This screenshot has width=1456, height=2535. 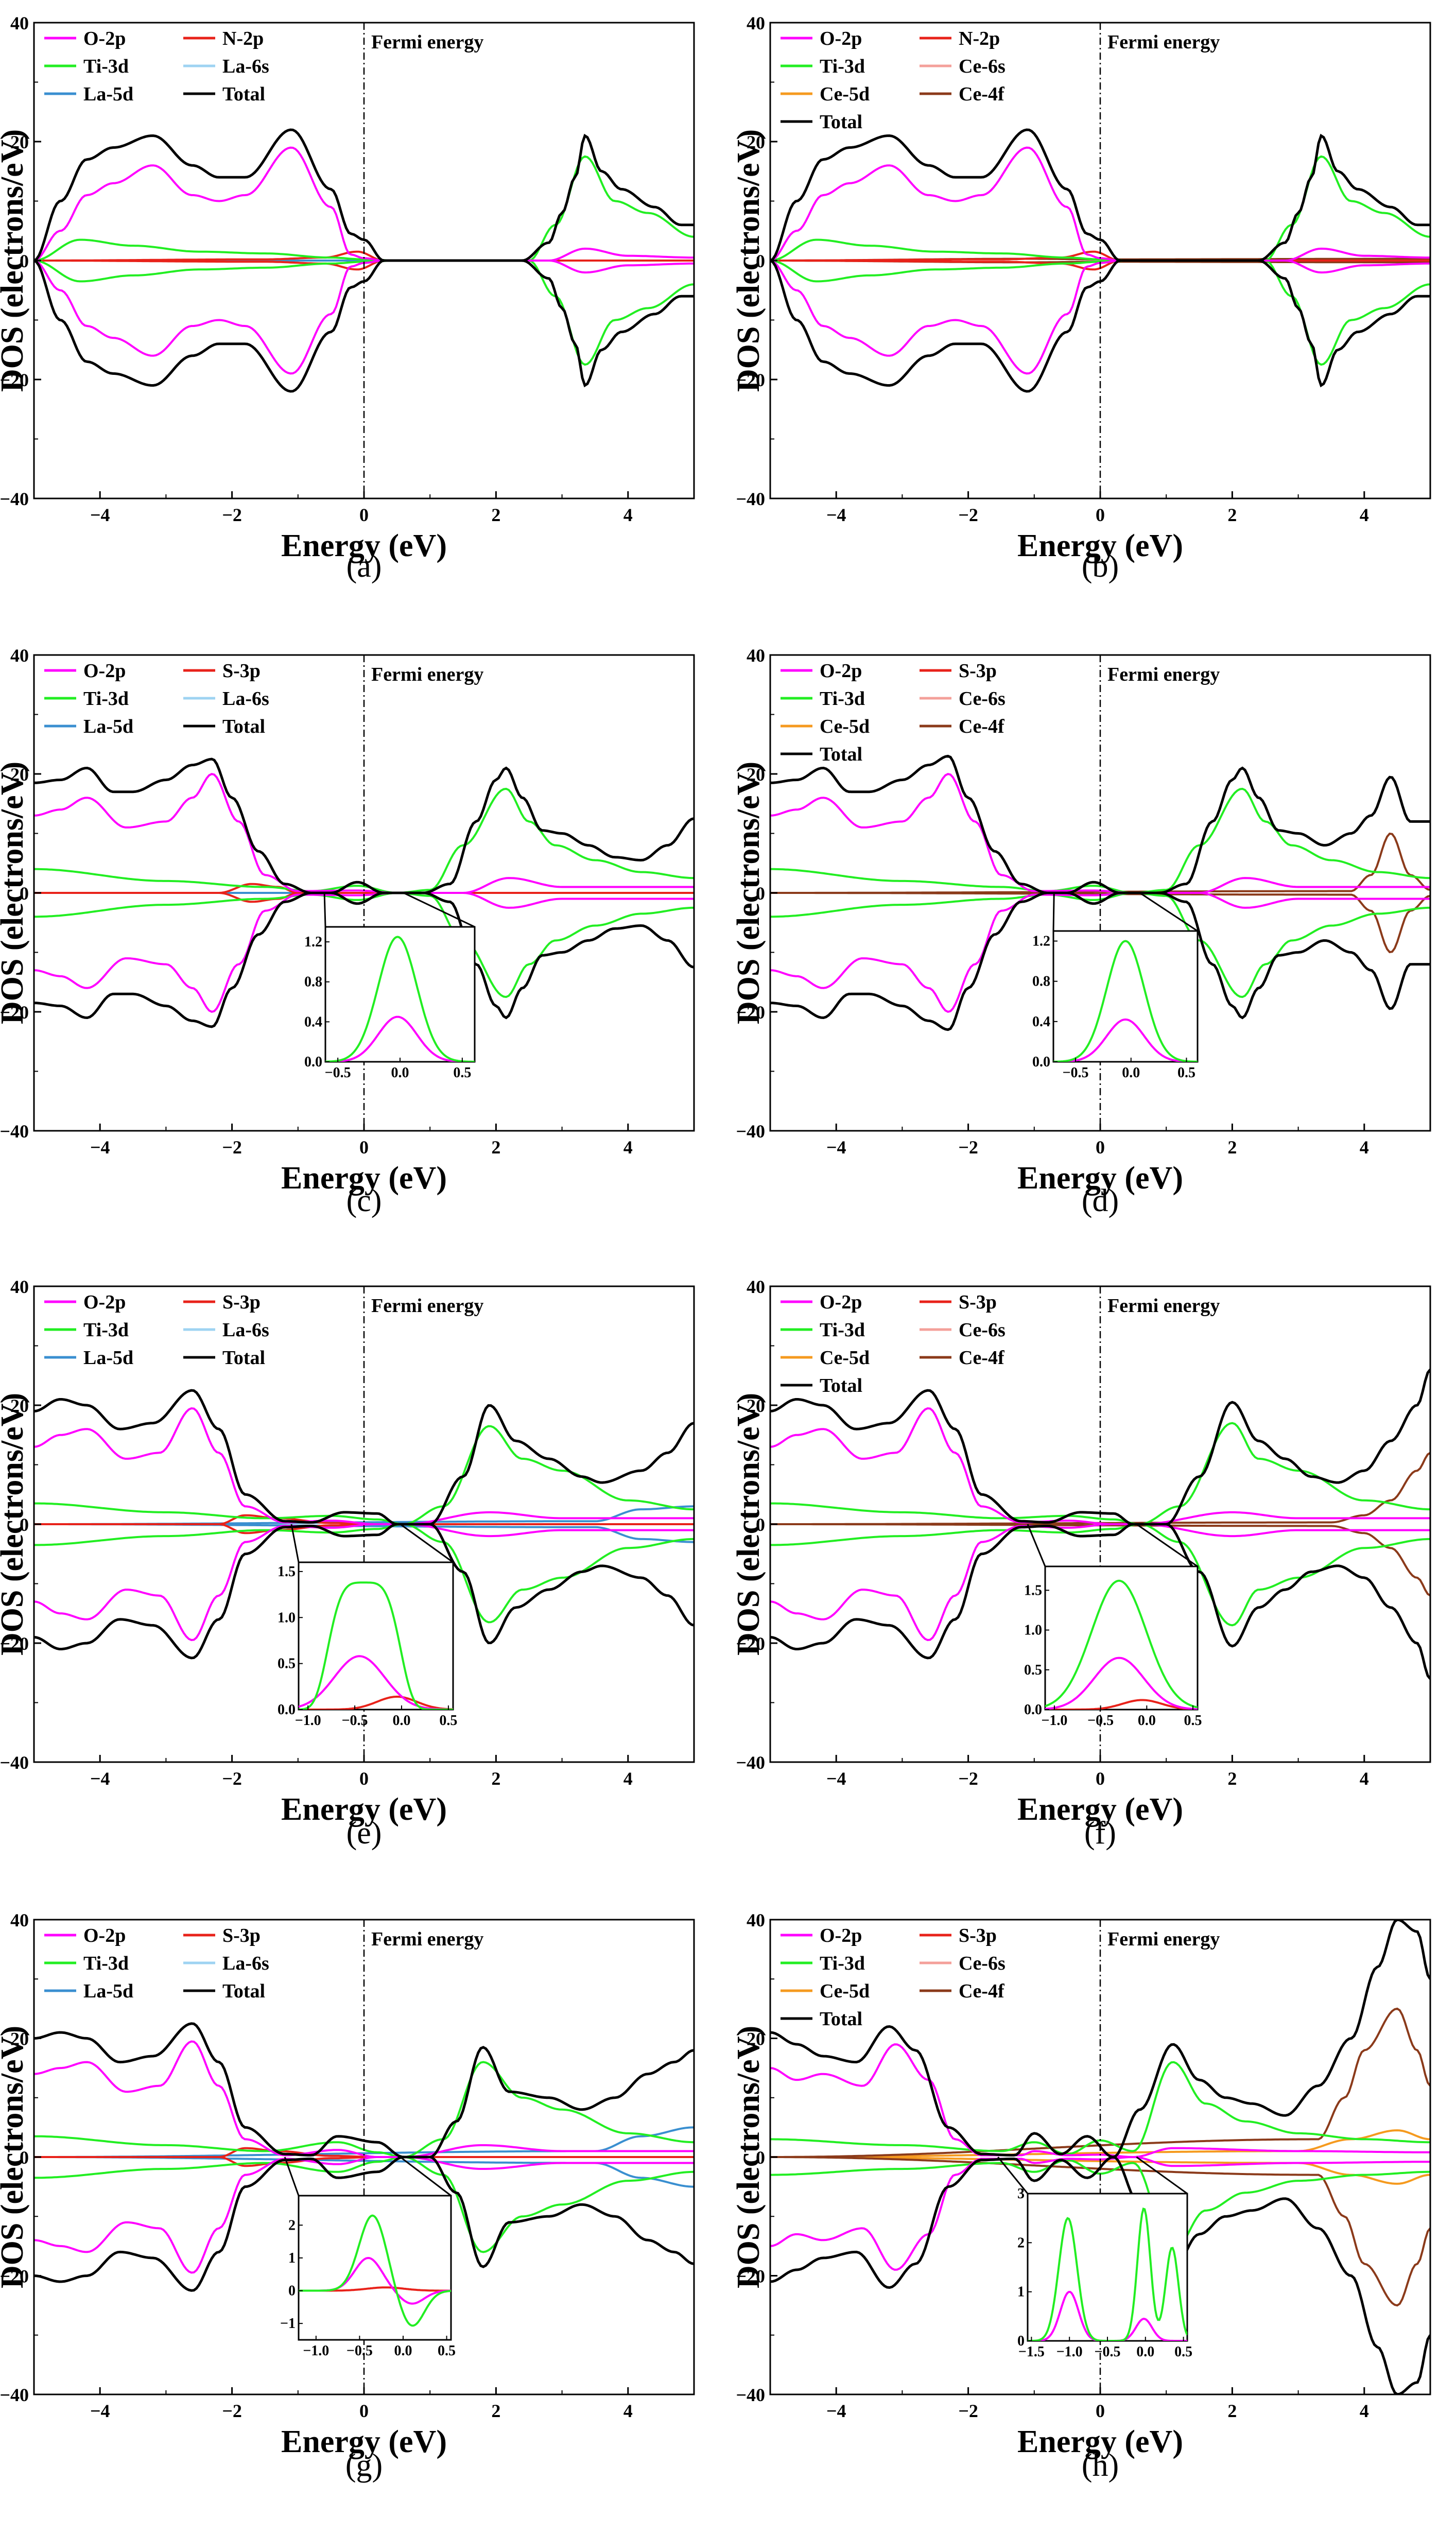 What do you see at coordinates (241, 1302) in the screenshot?
I see `legend-label-s-3p: S-3p` at bounding box center [241, 1302].